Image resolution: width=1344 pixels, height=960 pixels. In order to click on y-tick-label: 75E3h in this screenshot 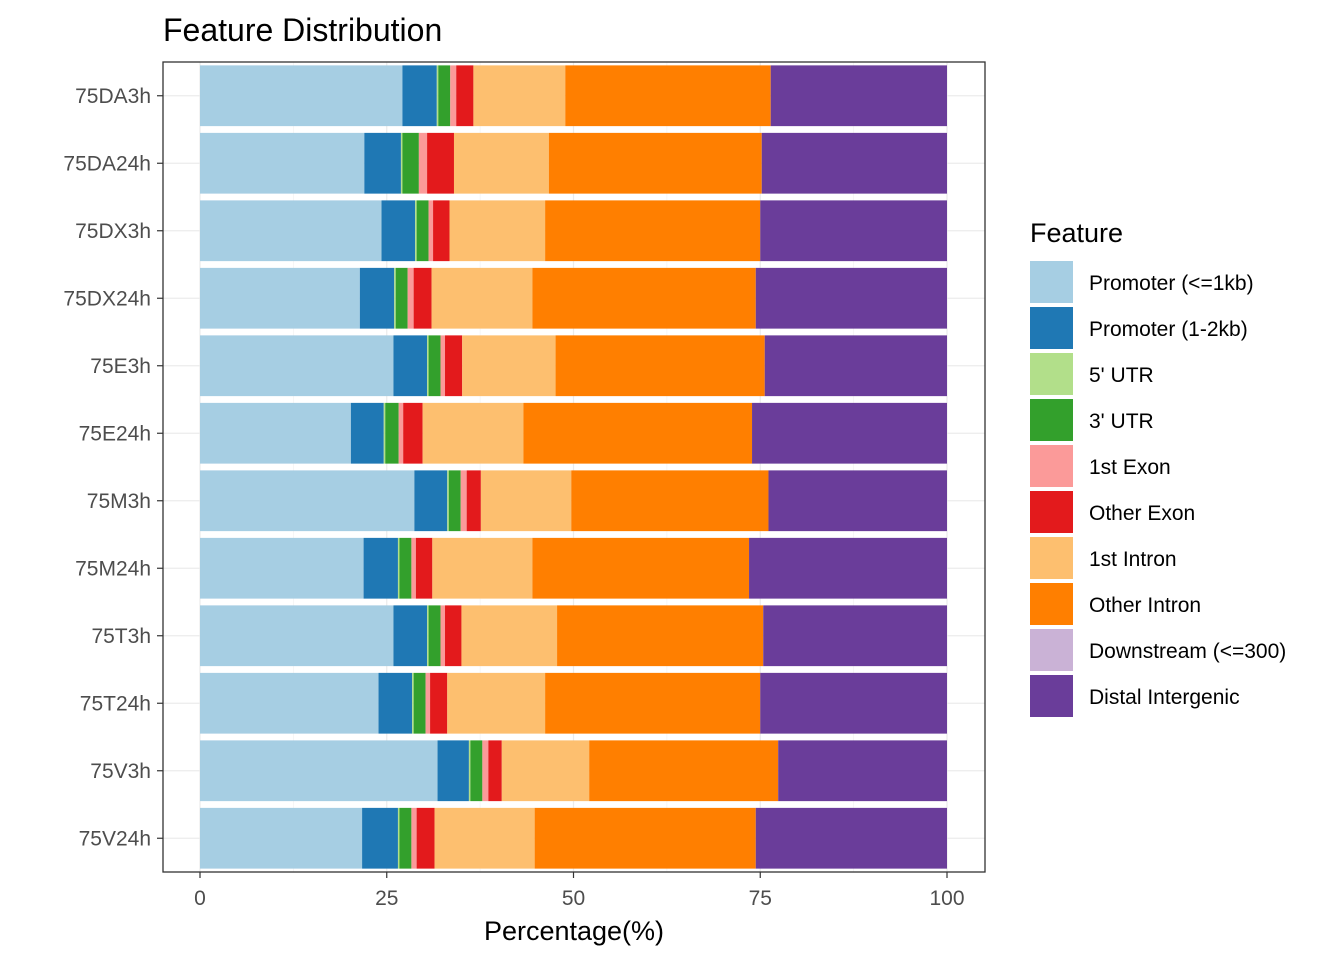, I will do `click(120, 366)`.